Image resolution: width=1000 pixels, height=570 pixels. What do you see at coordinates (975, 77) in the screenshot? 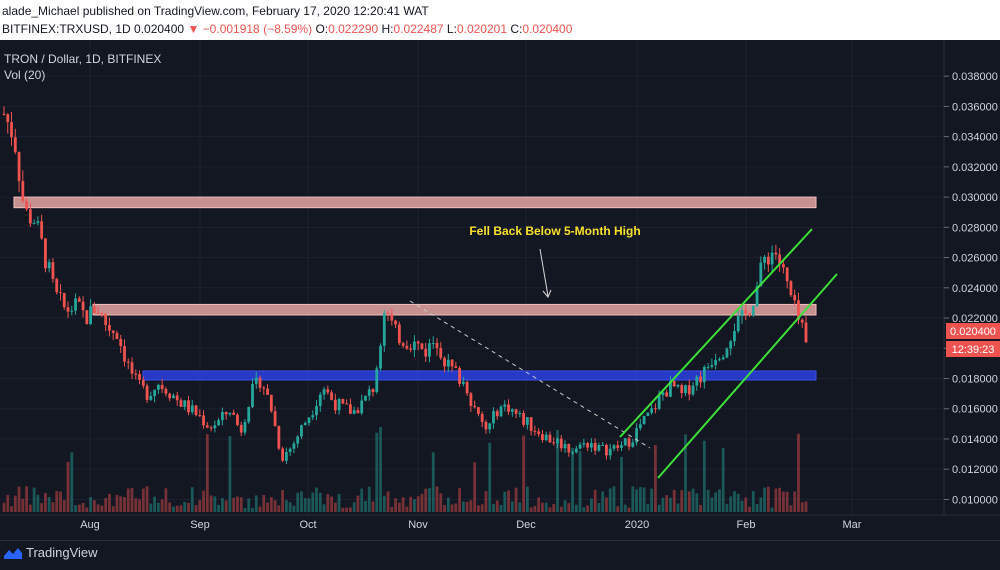
I see `y-tick-label: 0.038000` at bounding box center [975, 77].